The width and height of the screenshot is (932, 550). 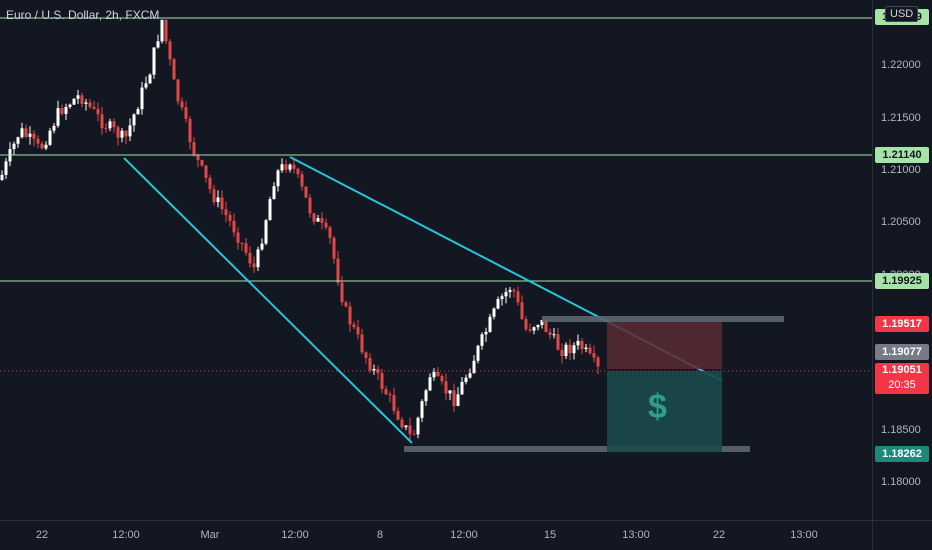 What do you see at coordinates (664, 411) in the screenshot?
I see `take-profit-zone` at bounding box center [664, 411].